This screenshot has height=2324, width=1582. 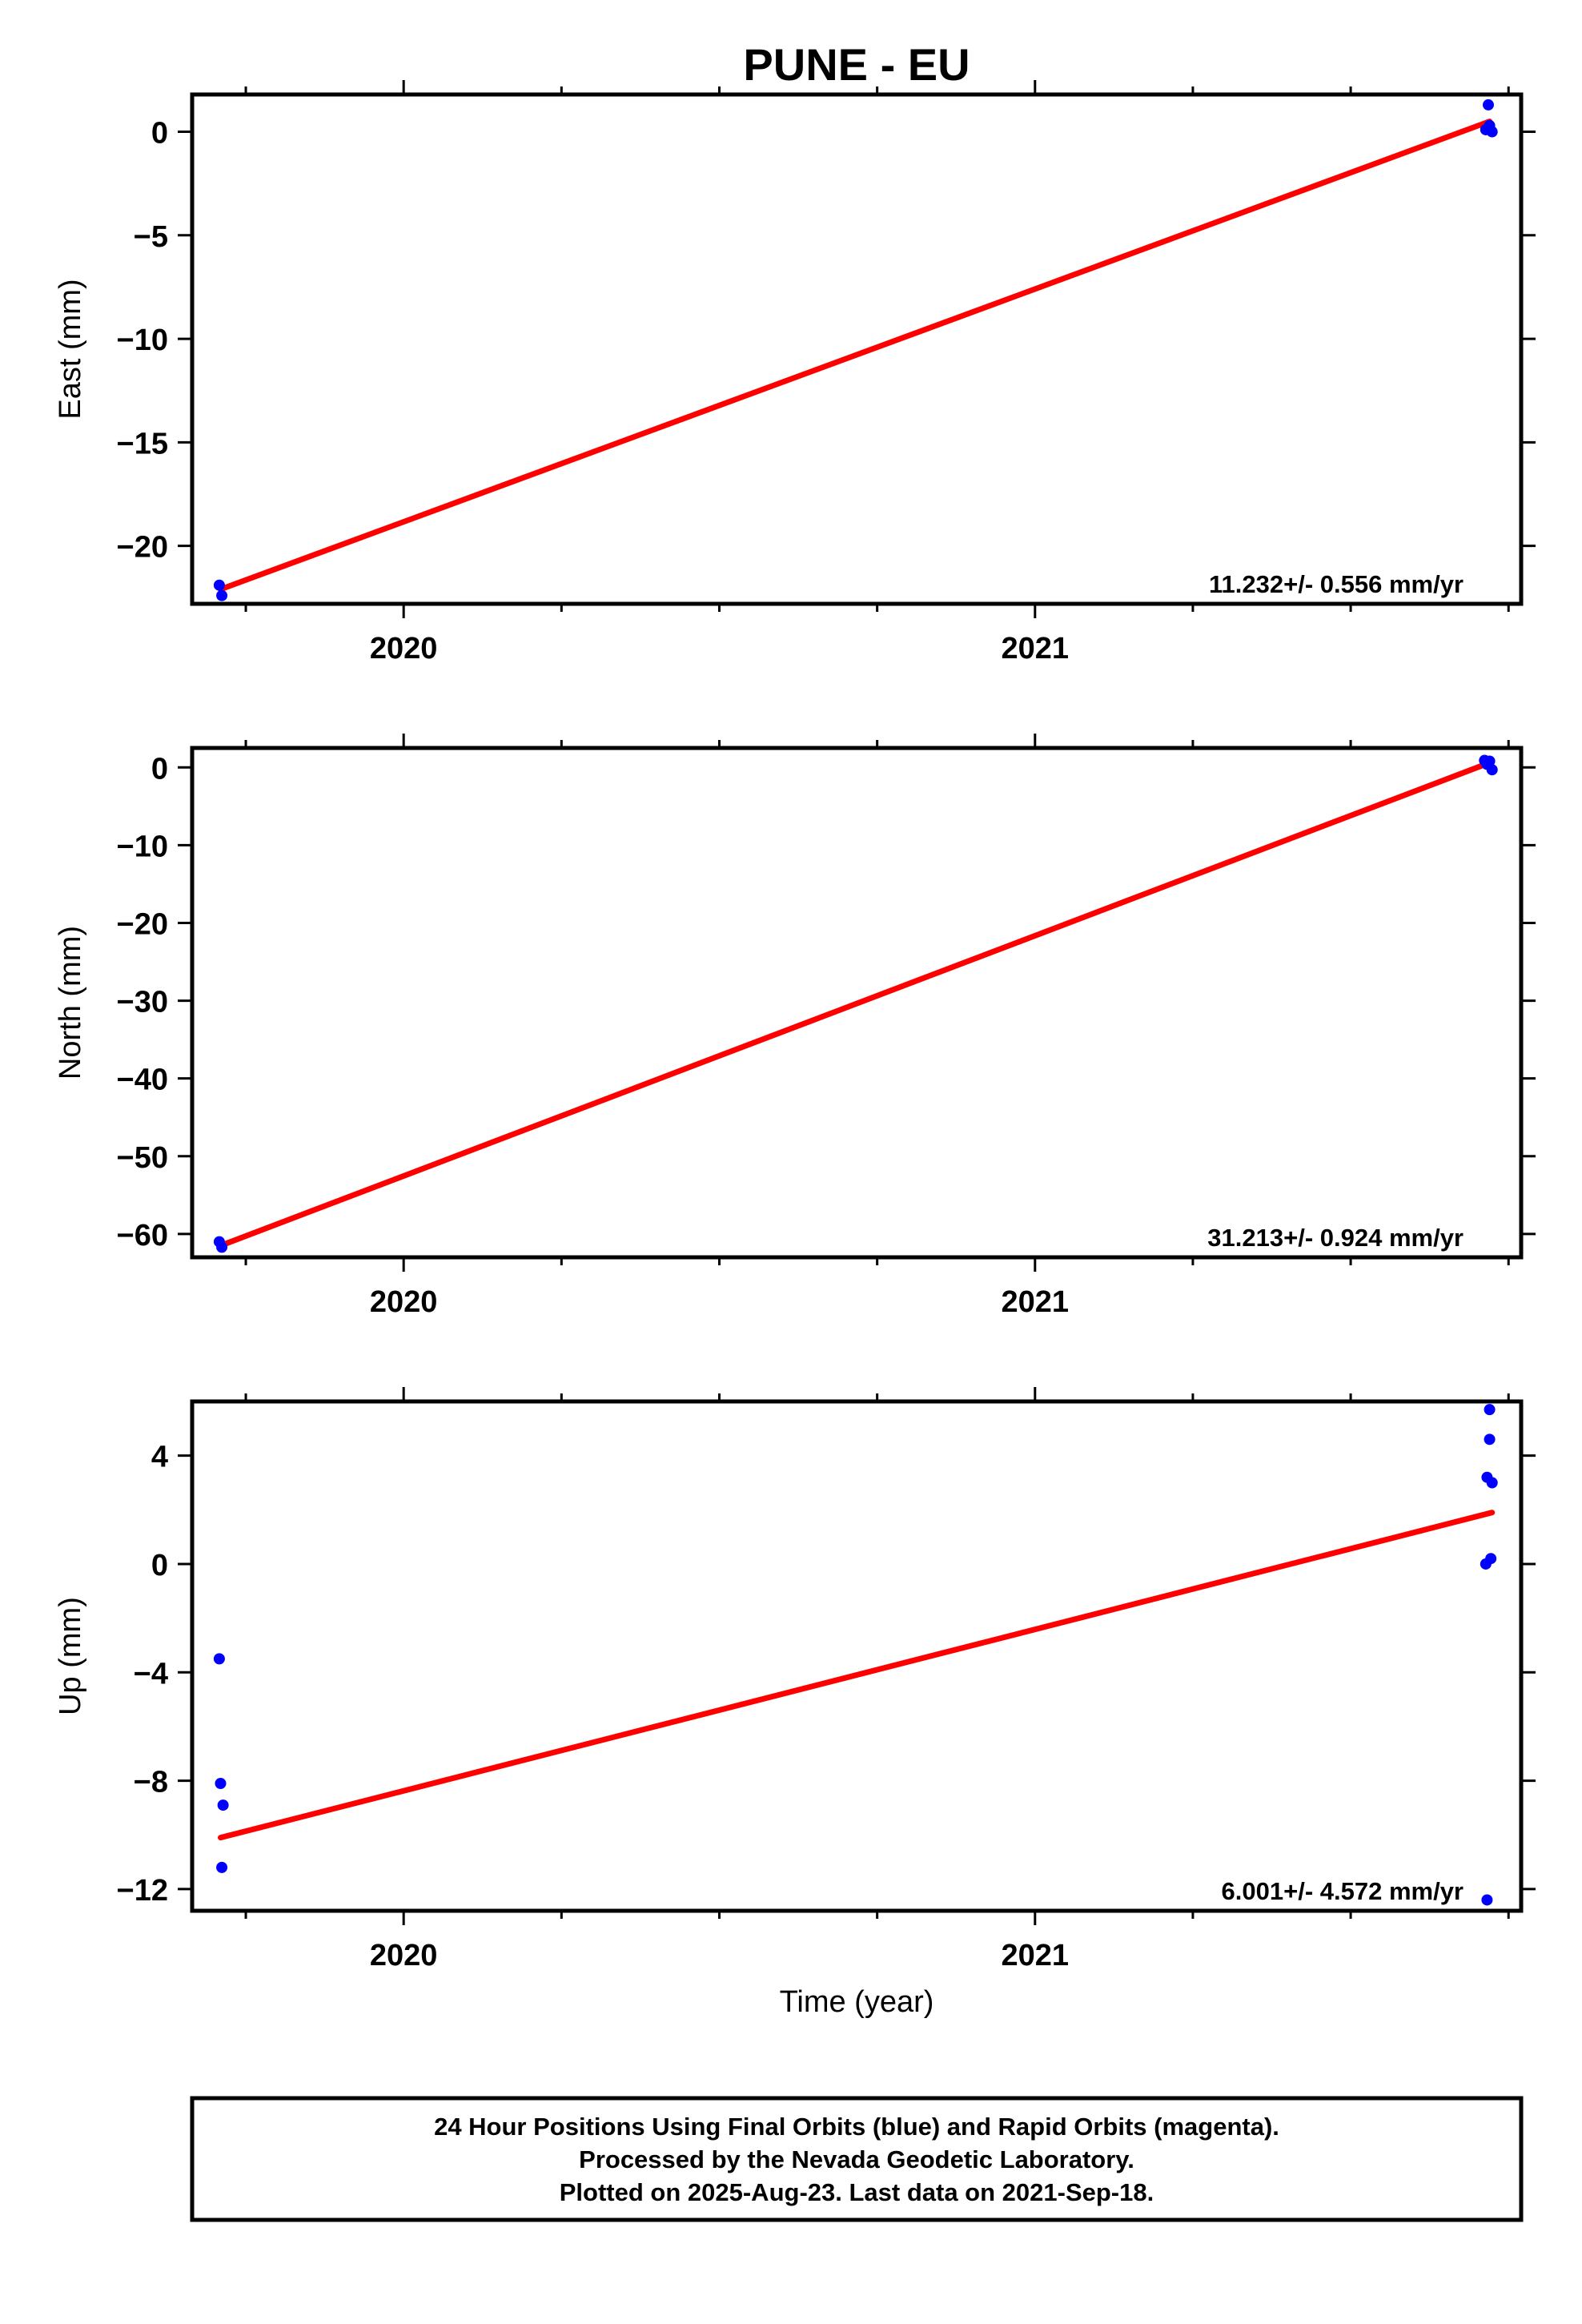 What do you see at coordinates (151, 237) in the screenshot?
I see `y-tick-label: −5` at bounding box center [151, 237].